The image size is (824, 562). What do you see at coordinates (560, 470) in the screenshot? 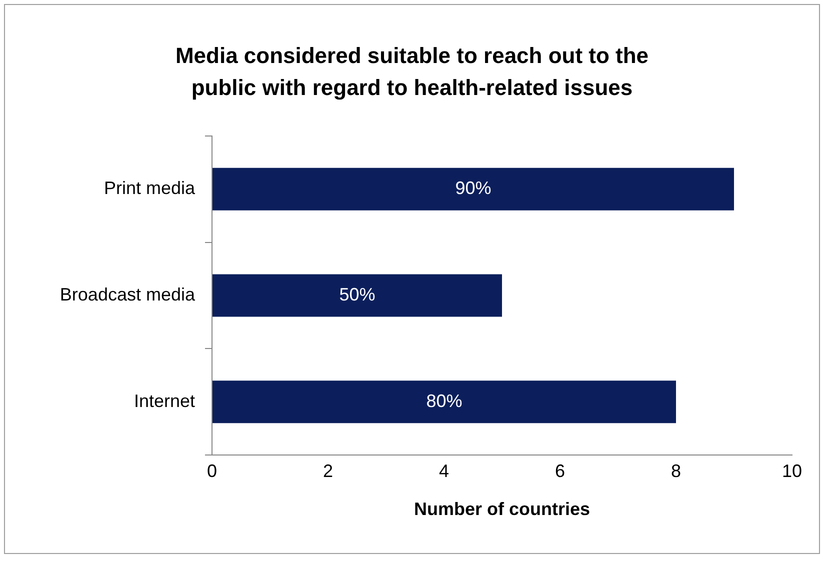
I see `x-tick-label: 6` at bounding box center [560, 470].